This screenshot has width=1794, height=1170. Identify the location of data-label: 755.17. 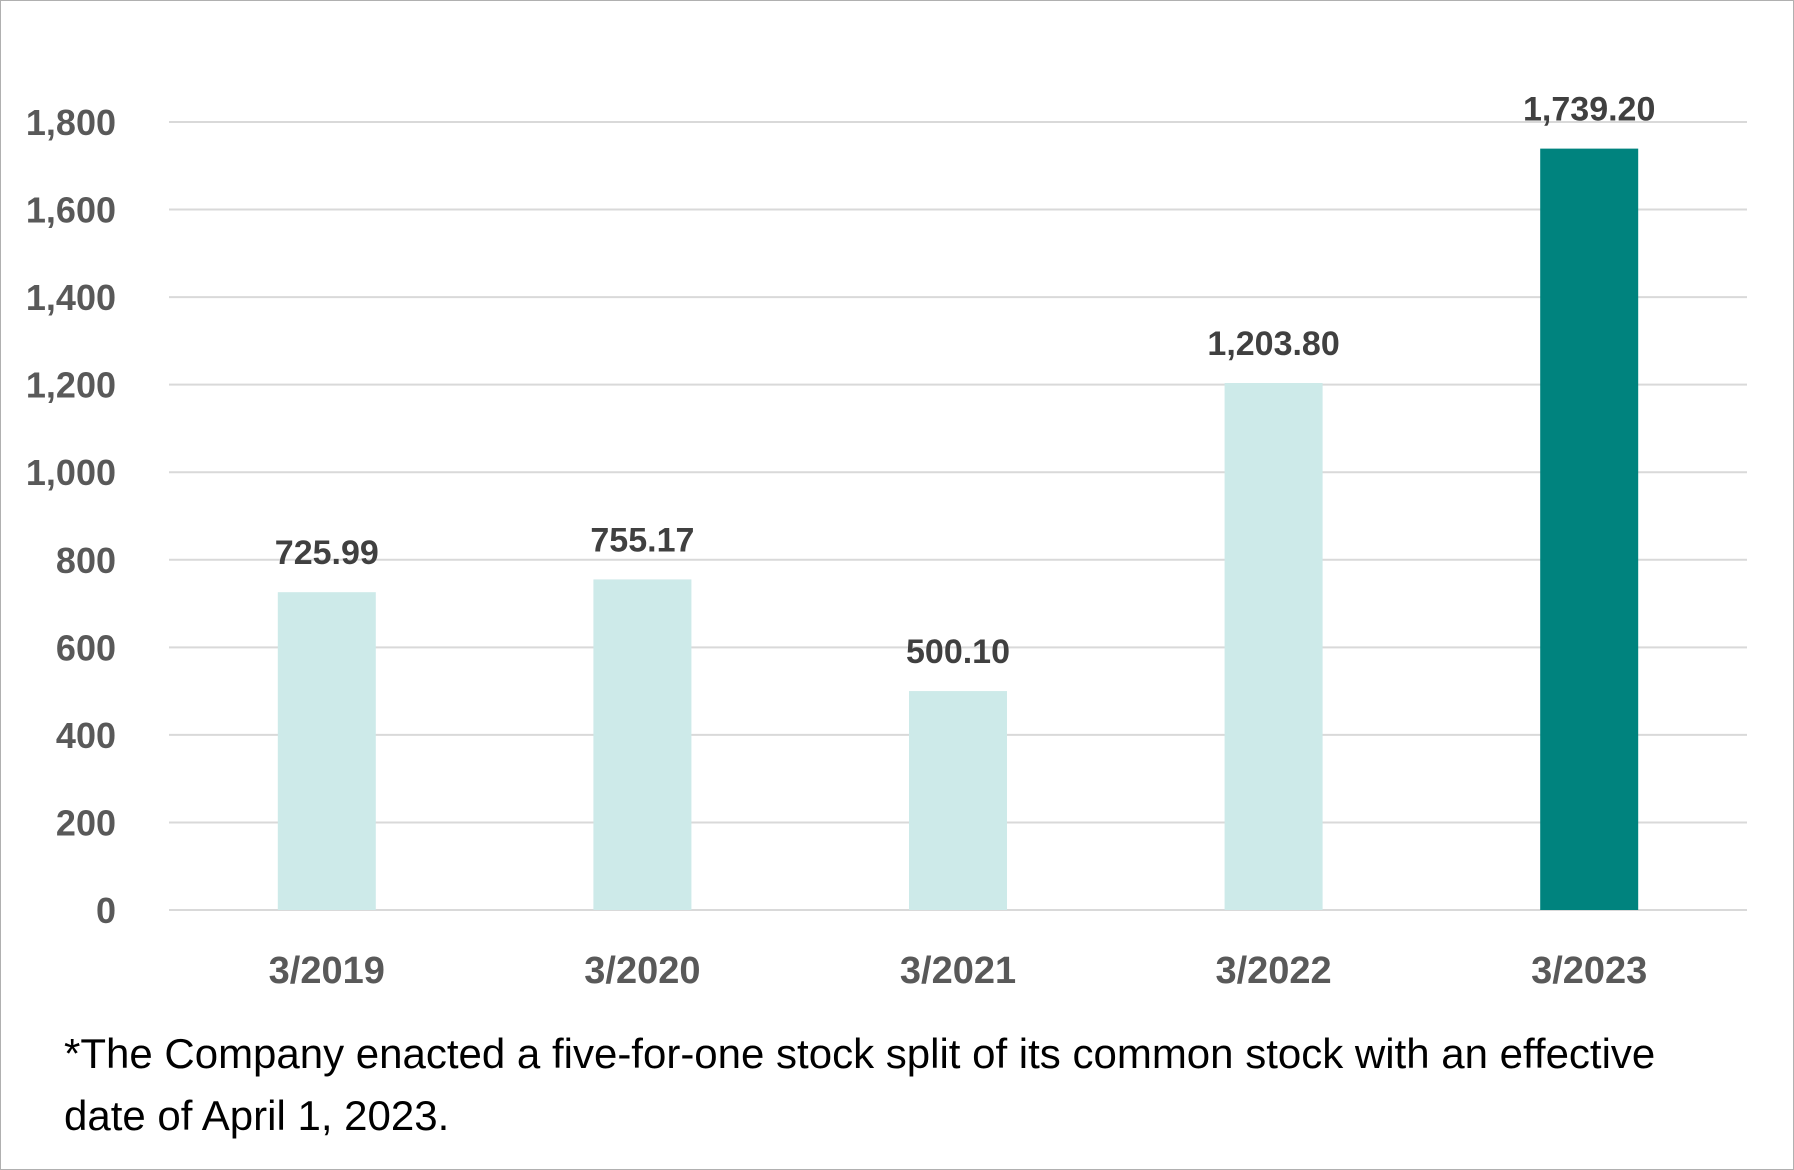
(642, 540).